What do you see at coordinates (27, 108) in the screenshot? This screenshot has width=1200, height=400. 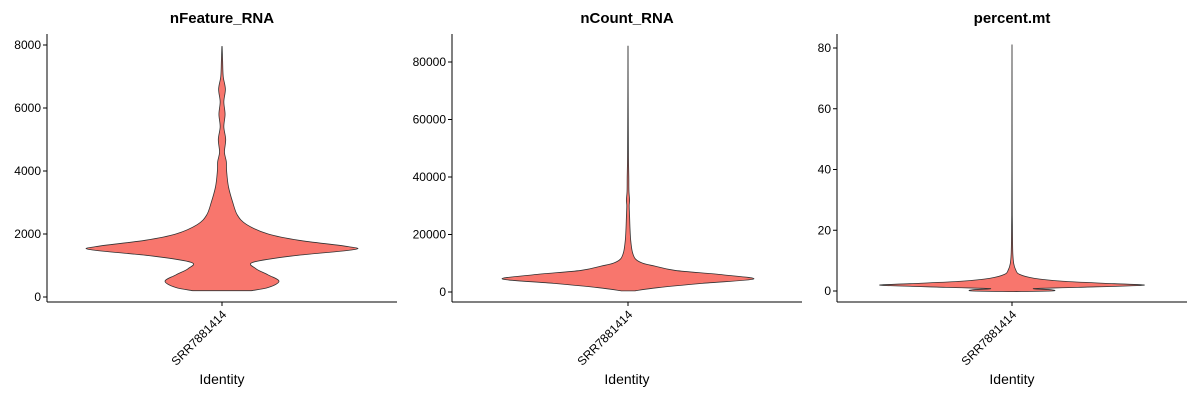 I see `y-tick-label-nfeature-rna: 6000` at bounding box center [27, 108].